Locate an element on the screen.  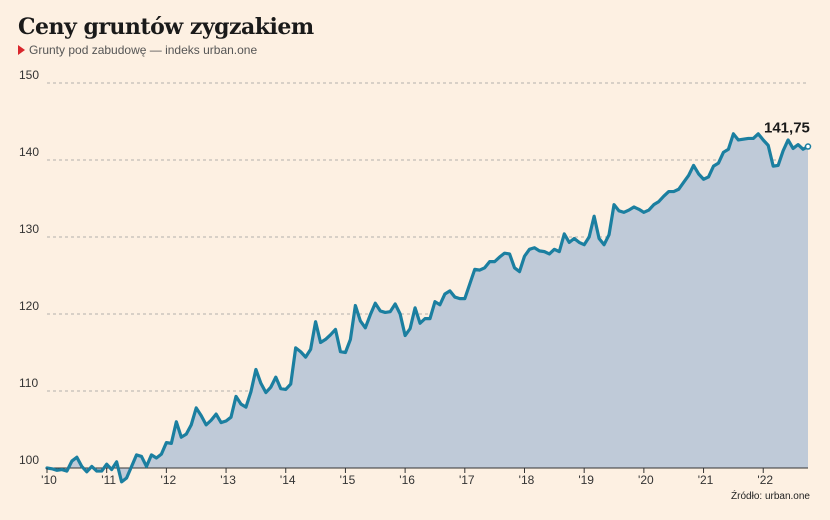
y-tick-label: 100 is located at coordinates (29, 460).